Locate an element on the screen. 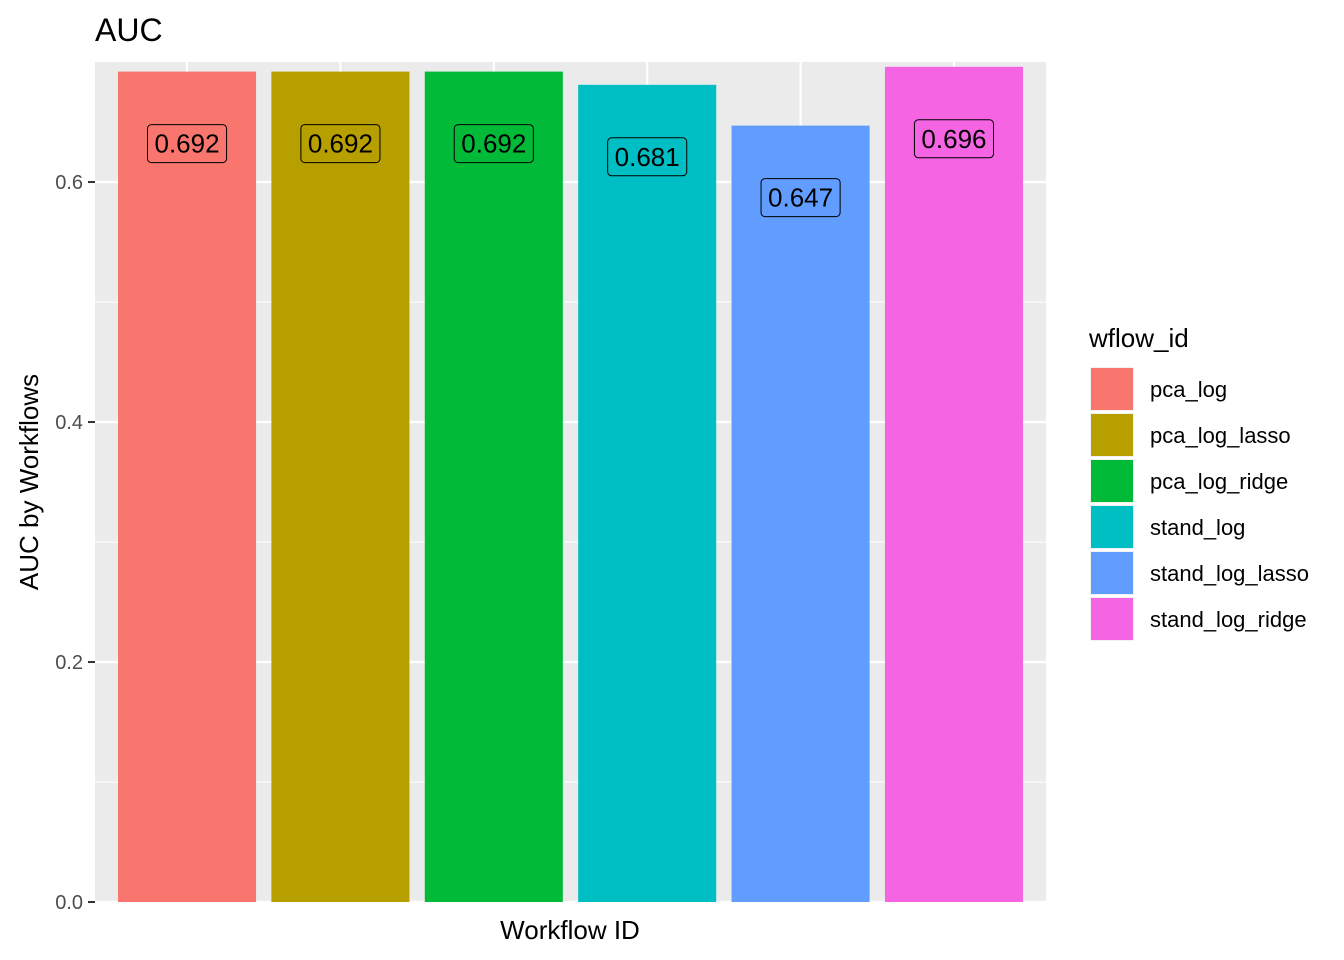 The width and height of the screenshot is (1344, 960). y-axis: 0.0 0.2 0.4 0.6 is located at coordinates (75, 543).